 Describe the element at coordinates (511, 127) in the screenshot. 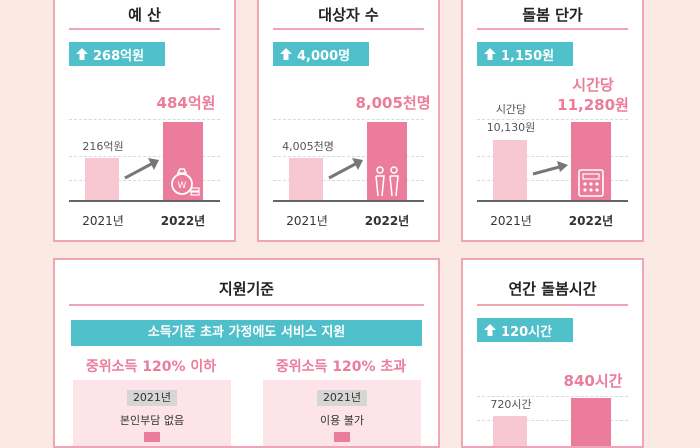

I see `value-2021: 10,130원` at that location.